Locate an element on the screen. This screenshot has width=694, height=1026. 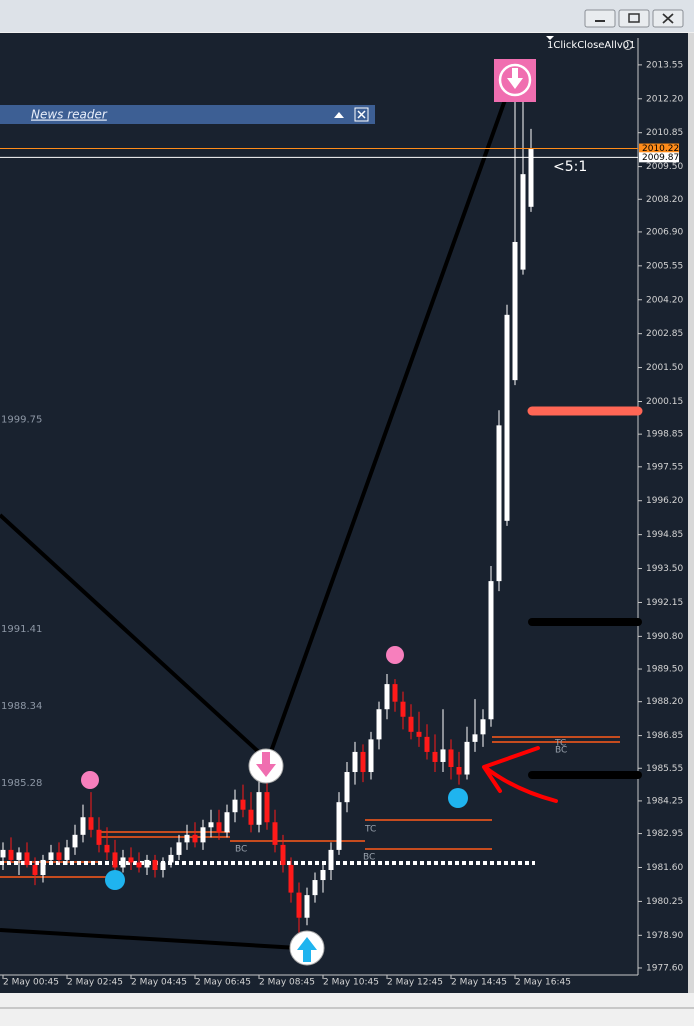
minimize-button is located at coordinates (600, 18).